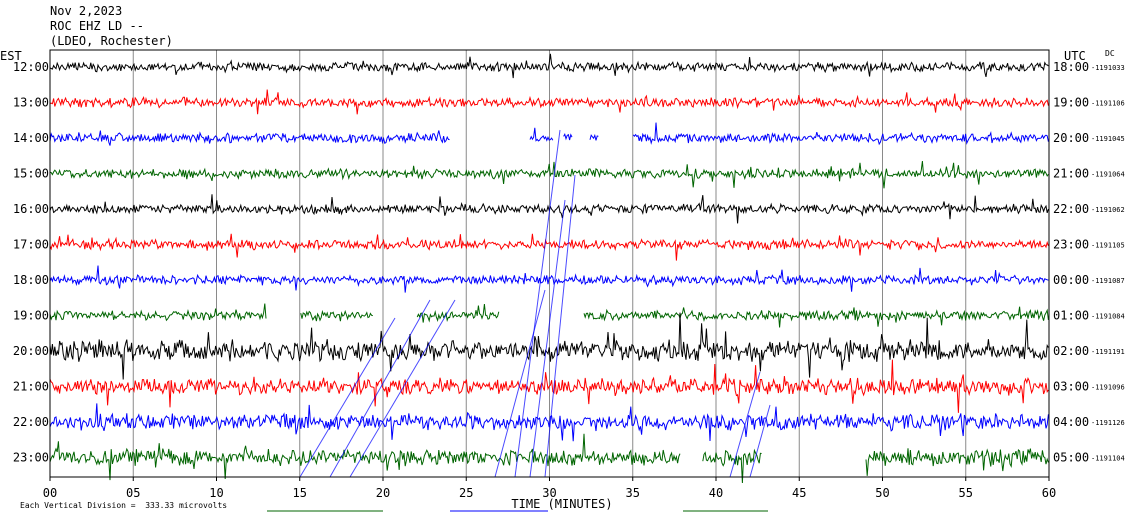 Image resolution: width=1130 pixels, height=519 pixels. Describe the element at coordinates (966, 493) in the screenshot. I see `x-tick-label: 55` at that location.